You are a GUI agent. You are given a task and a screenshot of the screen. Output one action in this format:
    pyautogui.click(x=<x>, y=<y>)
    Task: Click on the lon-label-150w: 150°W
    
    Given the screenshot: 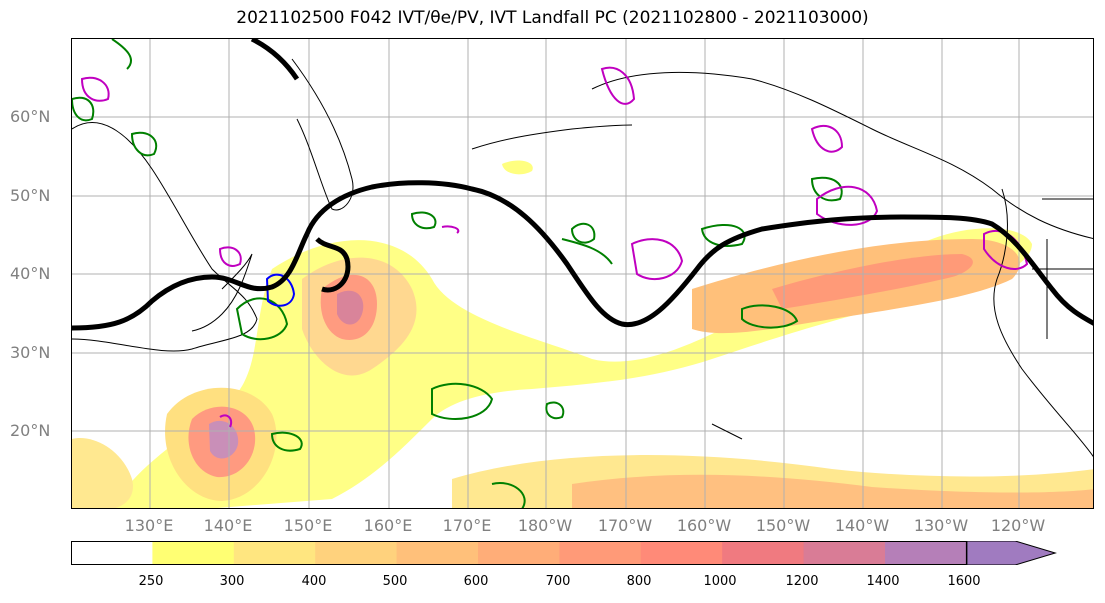 What is the action you would take?
    pyautogui.click(x=783, y=525)
    